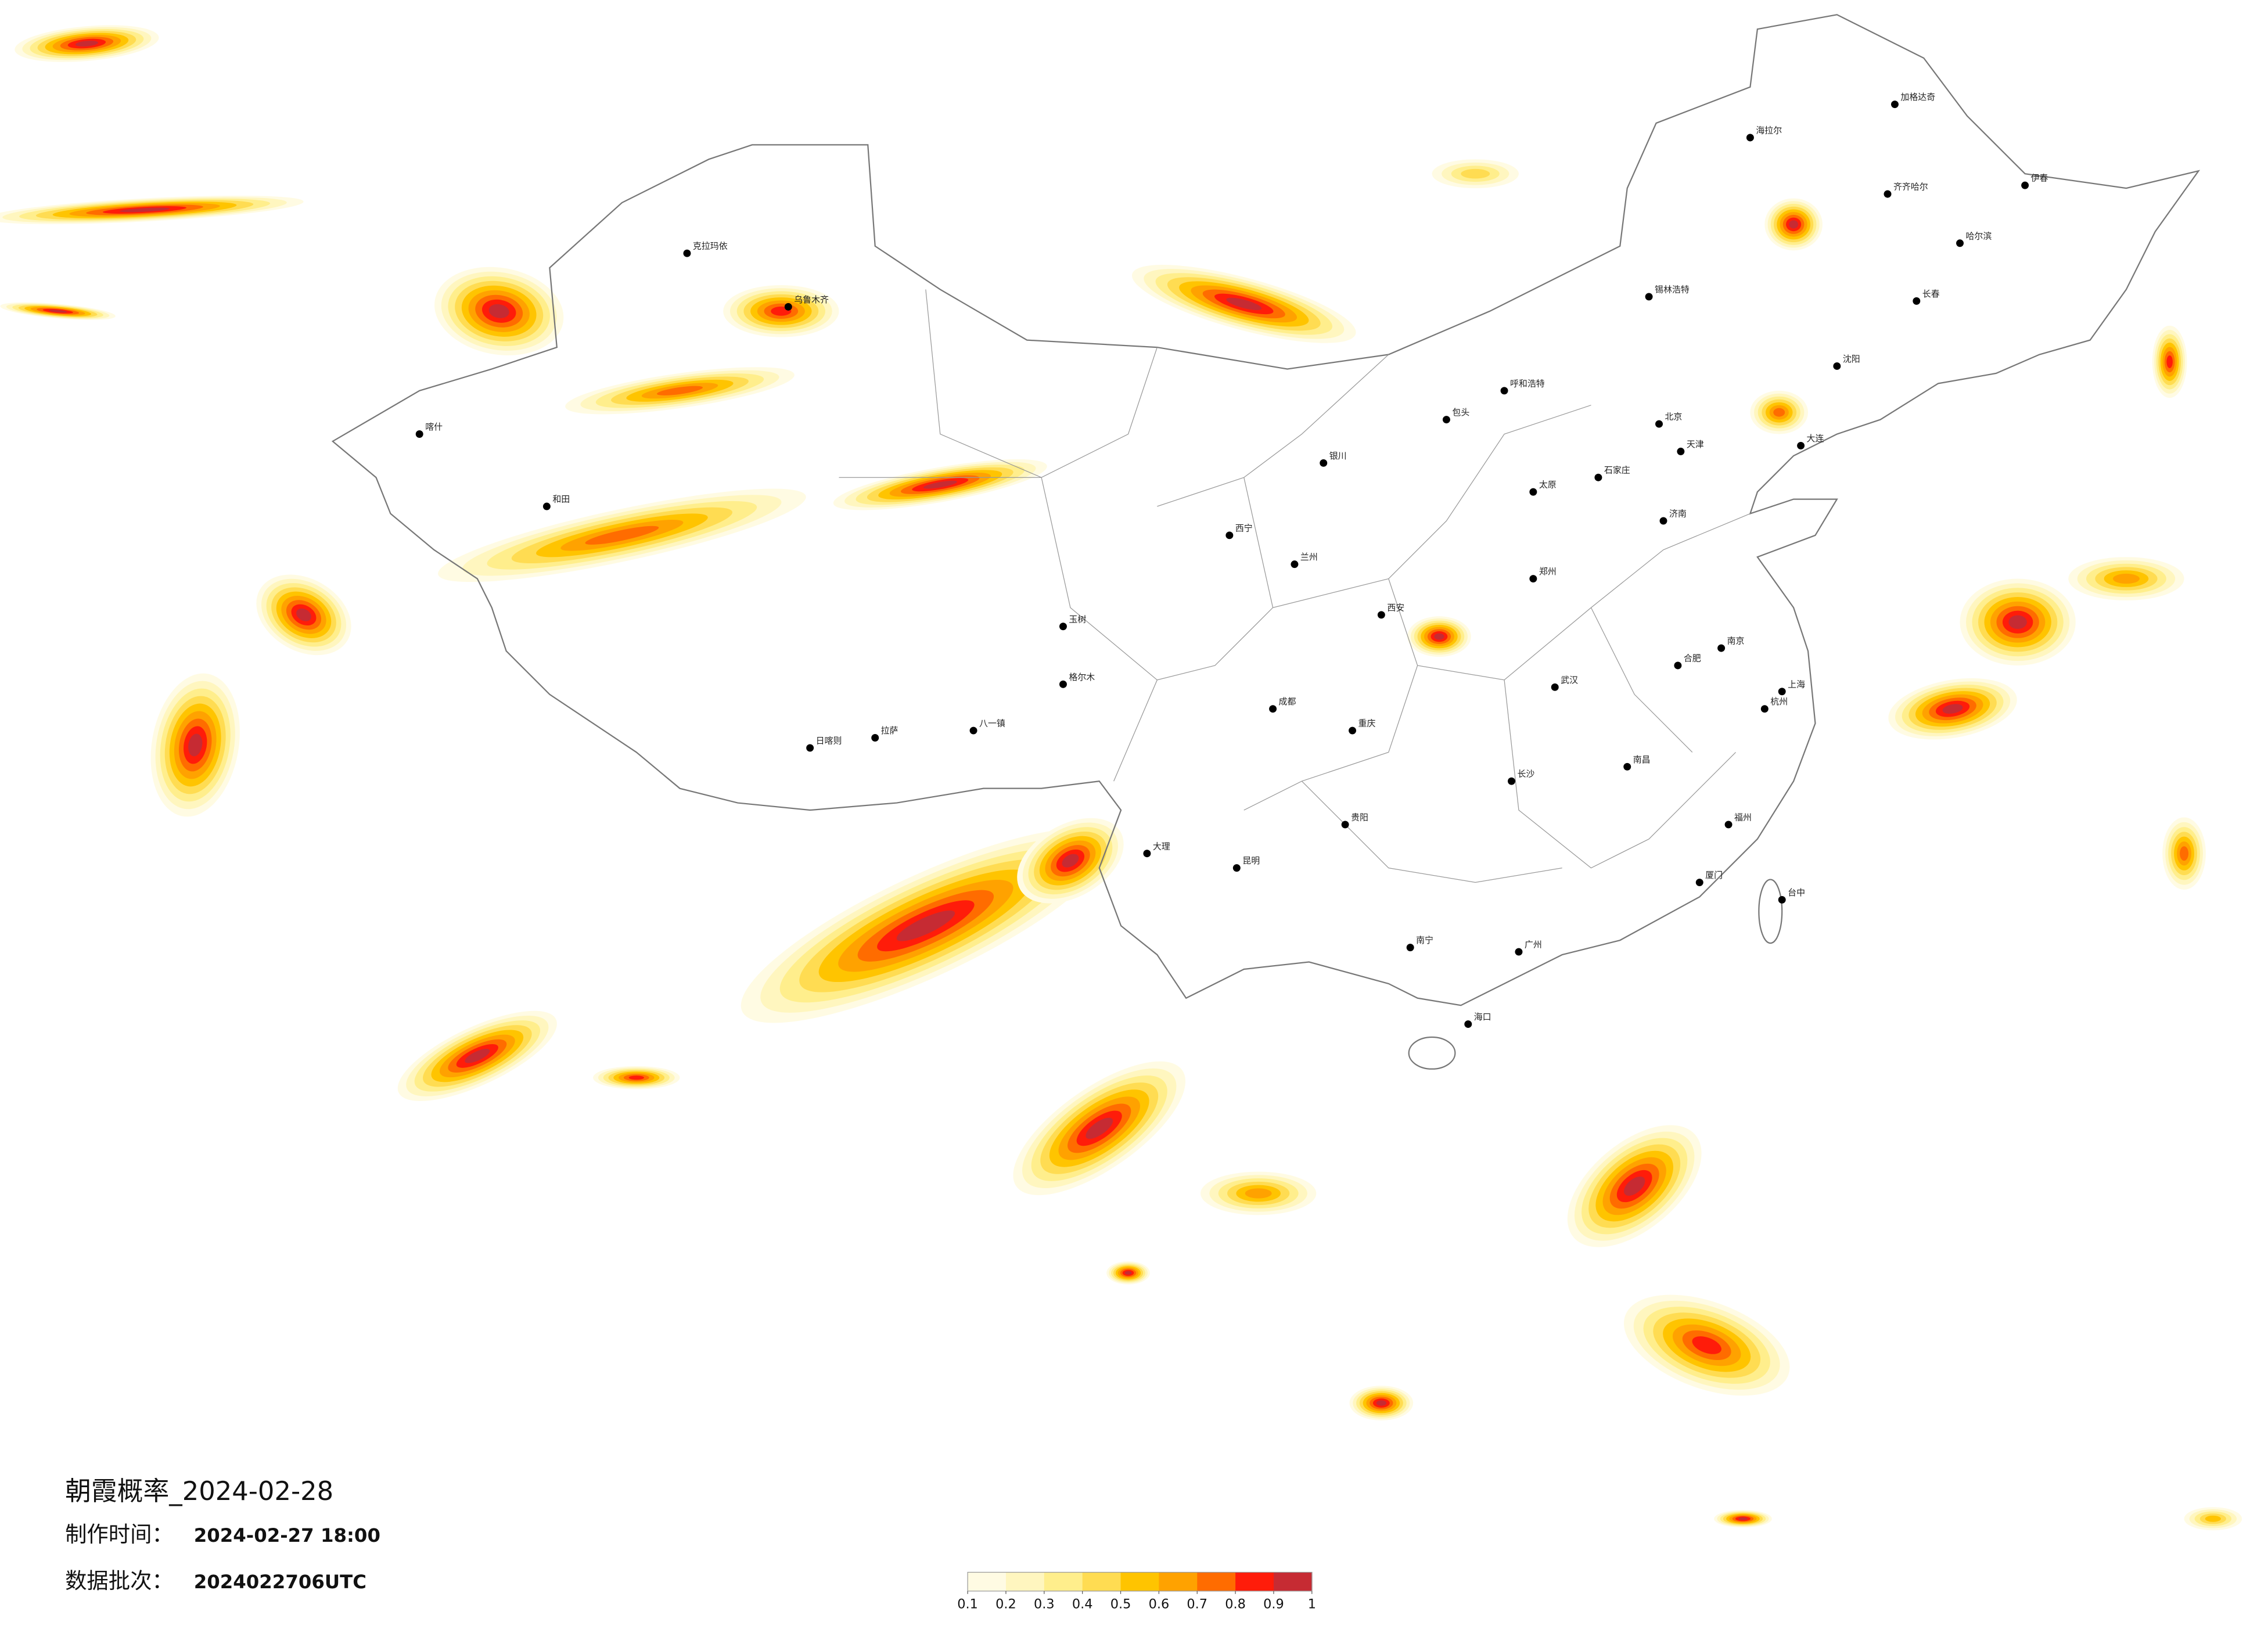 Image resolution: width=2268 pixels, height=1626 pixels. Describe the element at coordinates (1136, 1591) in the screenshot. I see `colorbar: 0.1 0.2 0.3 0.4 0.5 0.6 0.7 0.8 0.9 1` at that location.